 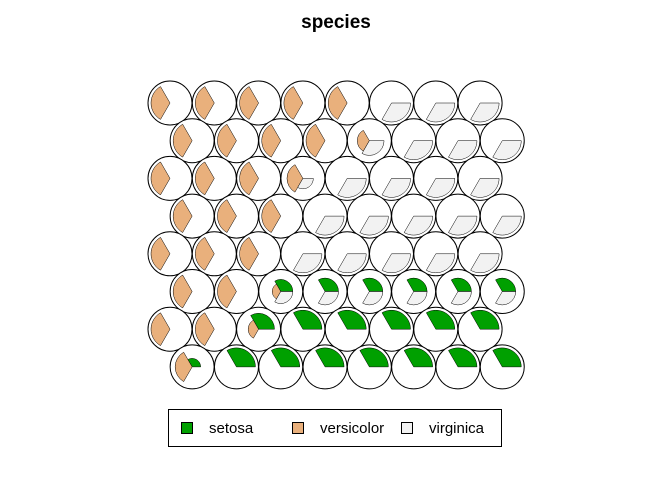 I want to click on chart-title: species, so click(x=336, y=22).